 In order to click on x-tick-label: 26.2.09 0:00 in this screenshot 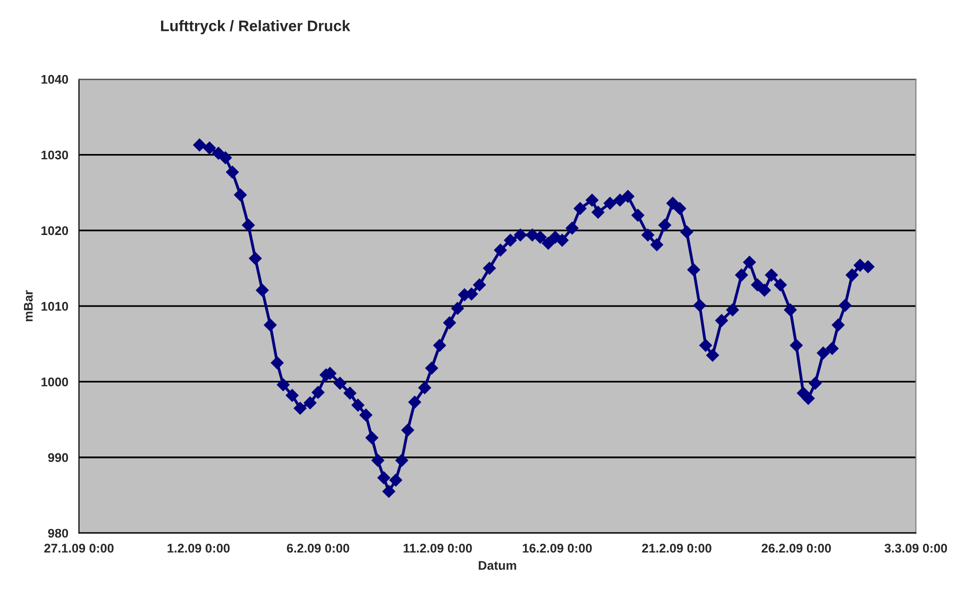, I will do `click(796, 548)`.